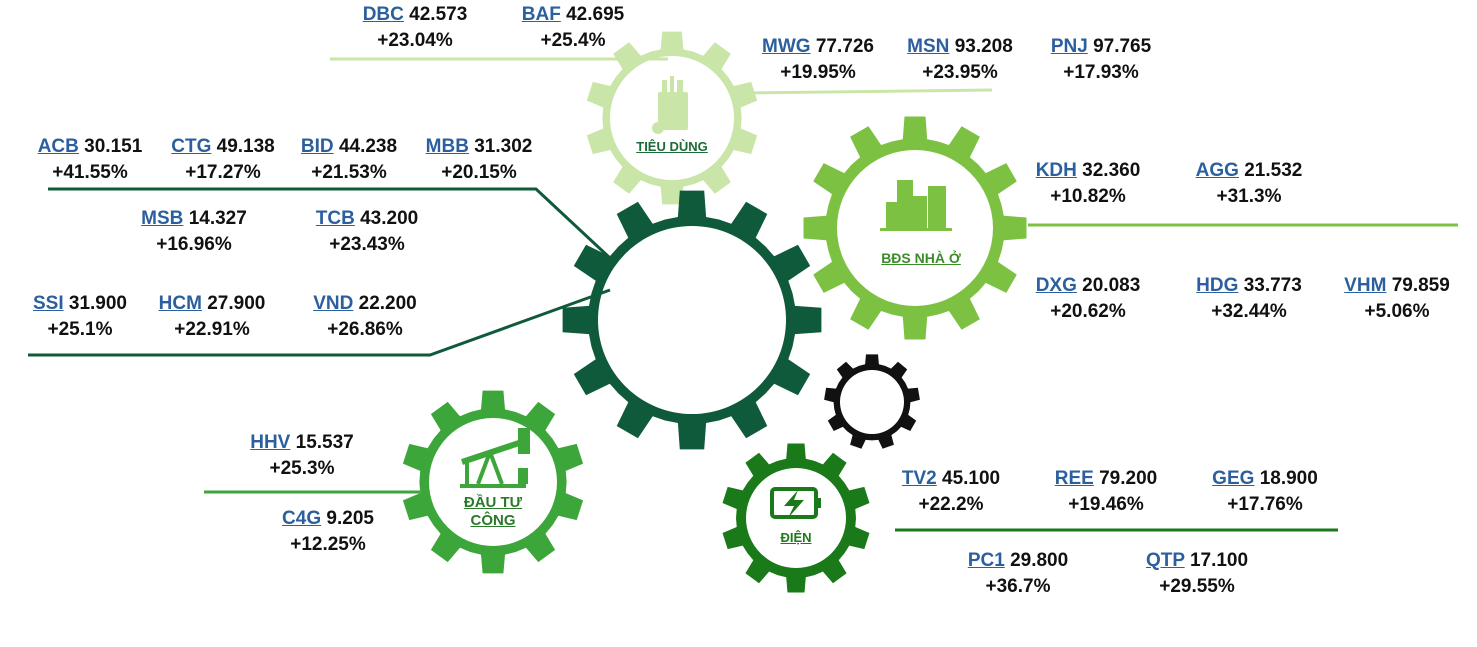 The width and height of the screenshot is (1477, 647). What do you see at coordinates (866, 91) in the screenshot?
I see `connector-tieu-dung-right` at bounding box center [866, 91].